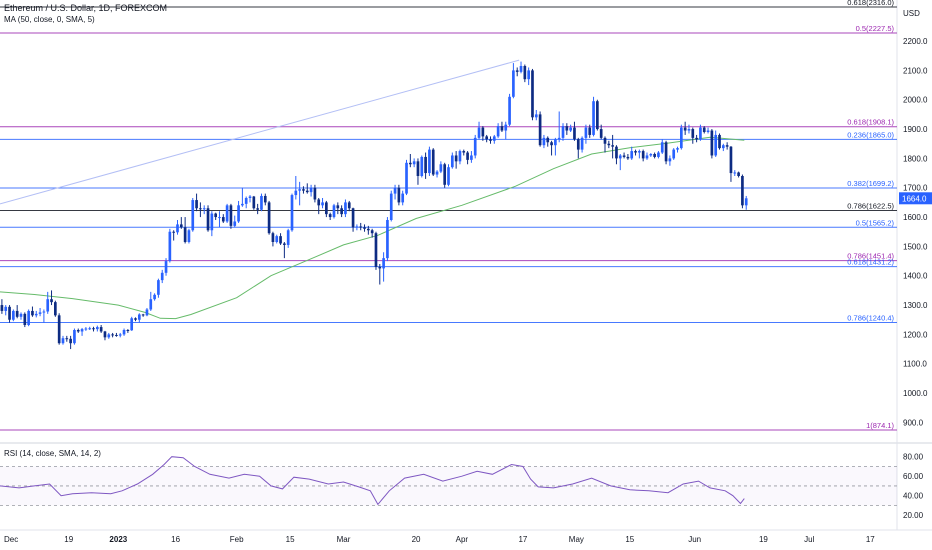 This screenshot has width=932, height=550. I want to click on rsi-line, so click(372, 481).